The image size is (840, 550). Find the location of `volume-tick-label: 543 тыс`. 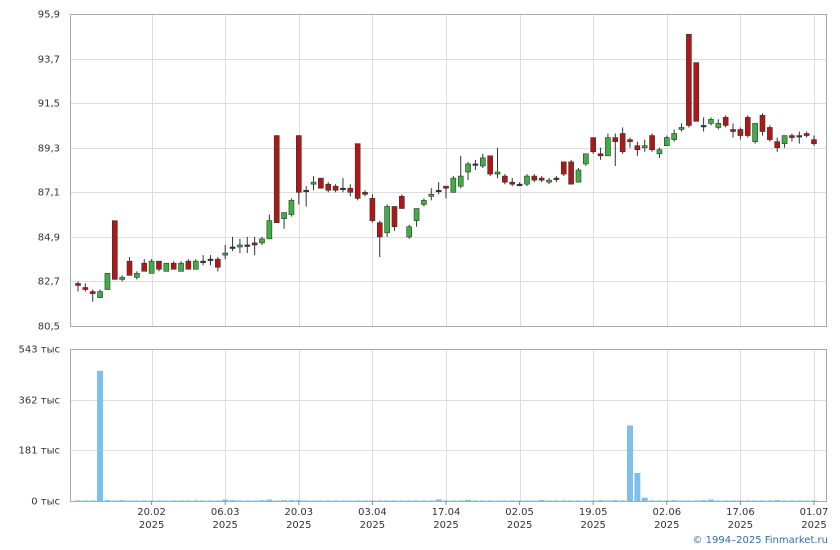

volume-tick-label: 543 тыс is located at coordinates (39, 350).